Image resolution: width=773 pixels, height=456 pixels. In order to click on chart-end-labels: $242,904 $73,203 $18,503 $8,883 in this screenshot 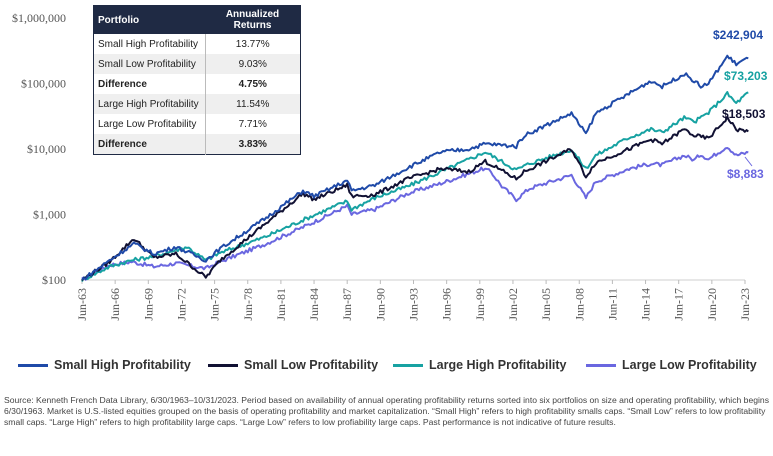, I will do `click(740, 104)`.